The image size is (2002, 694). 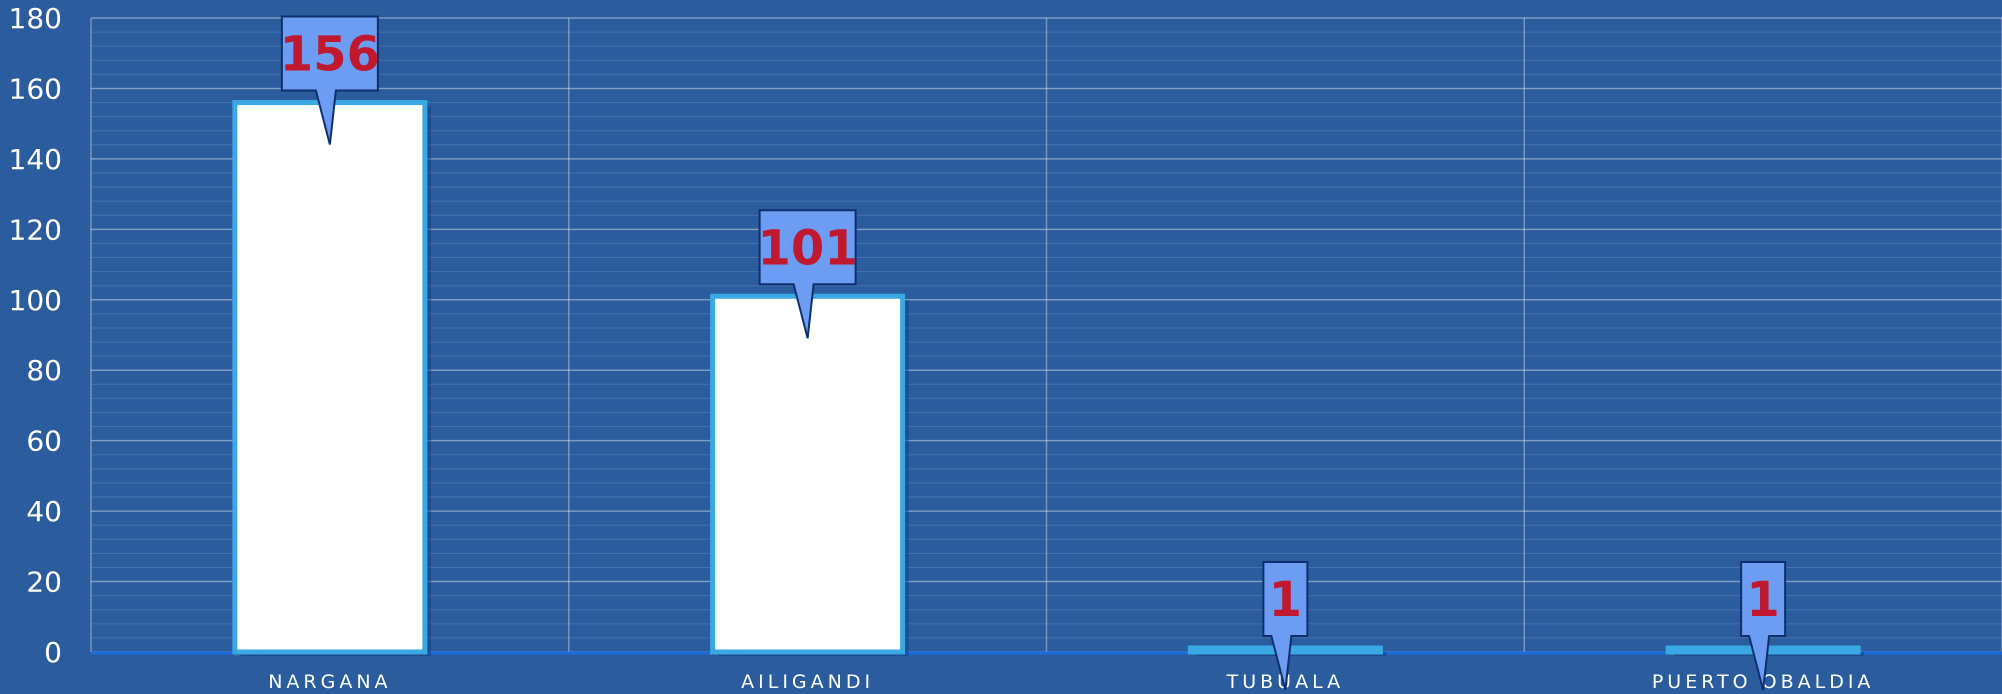 What do you see at coordinates (53, 652) in the screenshot?
I see `y-tick-label: 0` at bounding box center [53, 652].